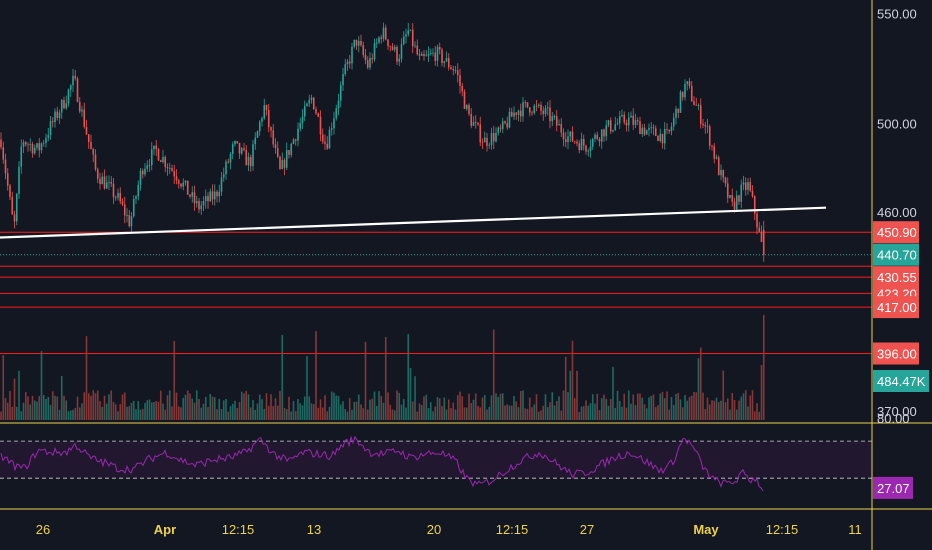 This screenshot has height=550, width=932. Describe the element at coordinates (449, 529) in the screenshot. I see `time-axis: 26 Apr 12:15 13 20 12:15 27 May 12:15 11` at that location.